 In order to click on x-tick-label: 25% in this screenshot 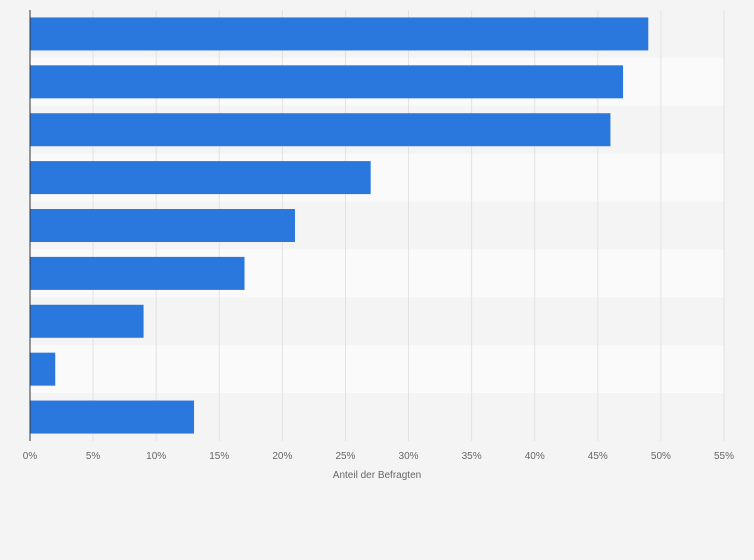, I will do `click(345, 456)`.